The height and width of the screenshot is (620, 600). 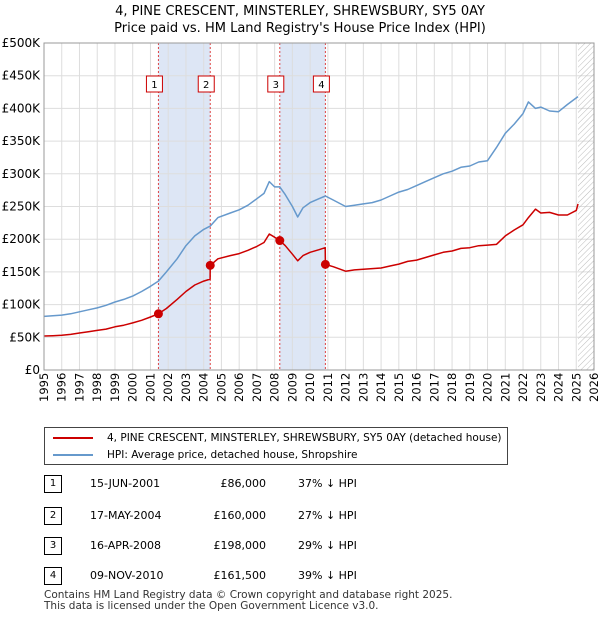 What do you see at coordinates (328, 387) in the screenshot?
I see `x-tick-label: 2011` at bounding box center [328, 387].